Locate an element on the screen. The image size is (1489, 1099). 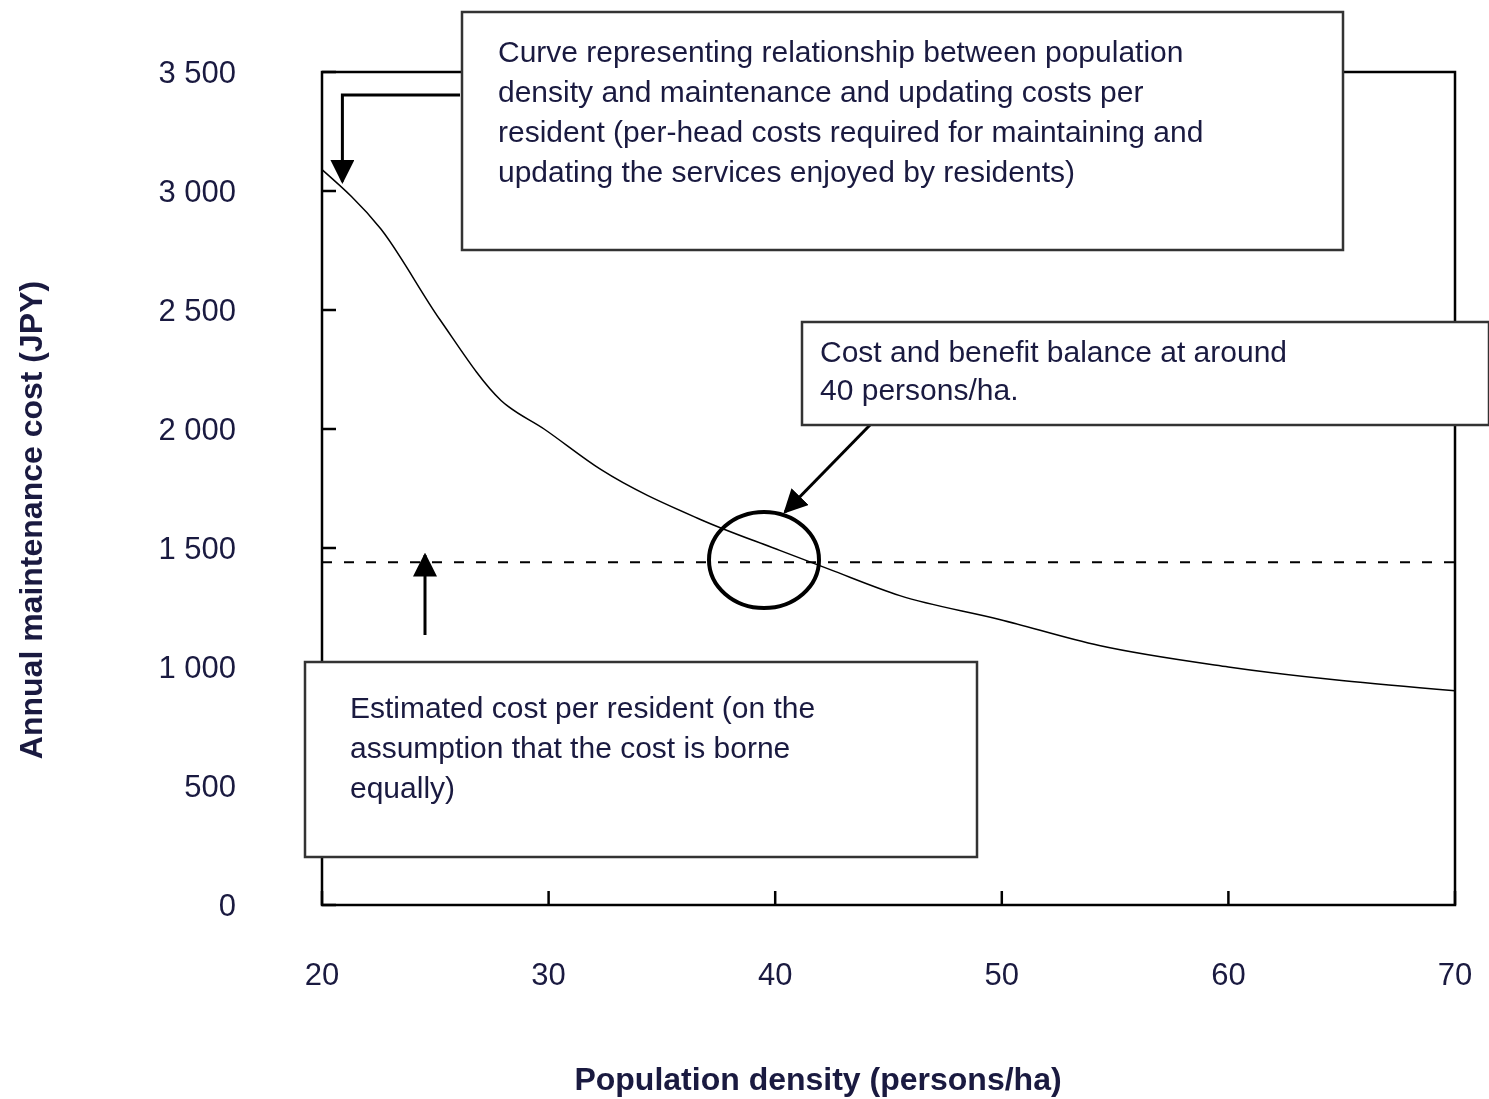
y-tick-label: 500 is located at coordinates (210, 786).